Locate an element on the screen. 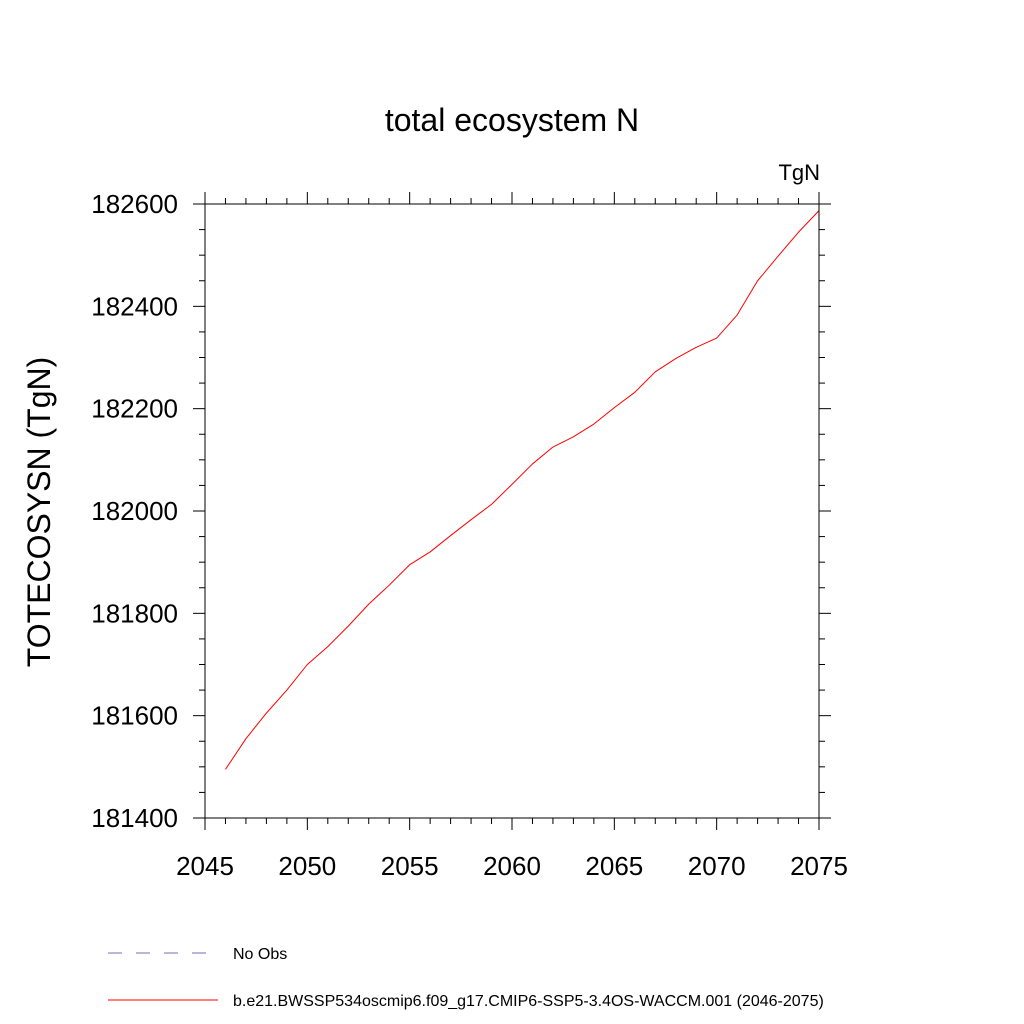 This screenshot has height=1024, width=1024. y-tick-label: 181600 is located at coordinates (134, 716).